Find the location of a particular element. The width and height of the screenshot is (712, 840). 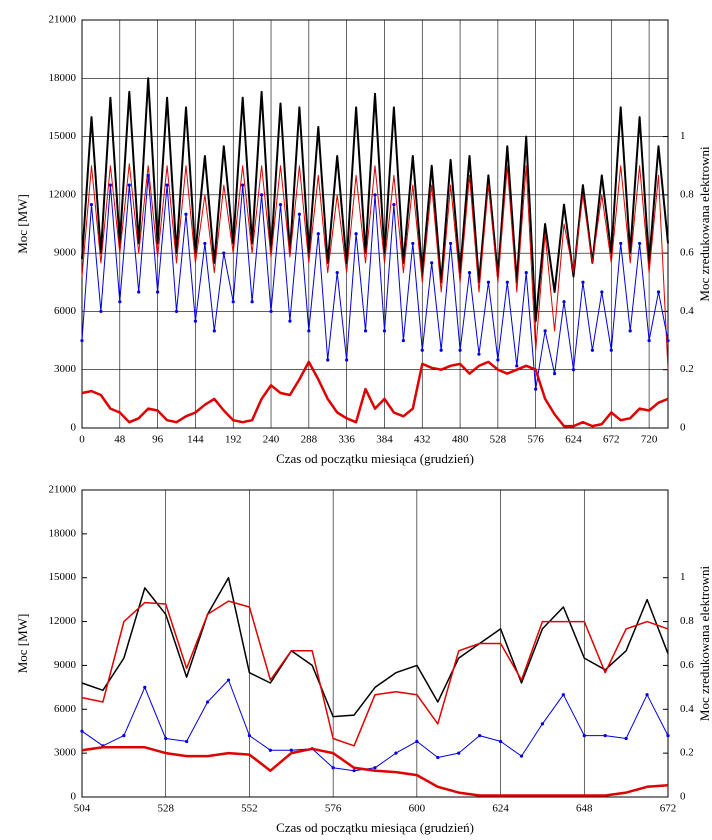

x-tick-label: 240 is located at coordinates (271, 440).